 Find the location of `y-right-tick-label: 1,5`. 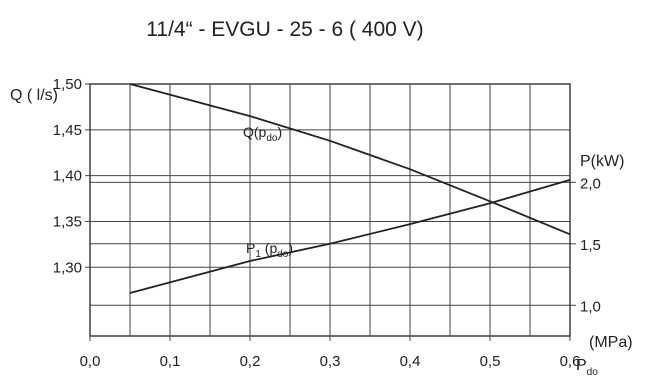

y-right-tick-label: 1,5 is located at coordinates (590, 245).